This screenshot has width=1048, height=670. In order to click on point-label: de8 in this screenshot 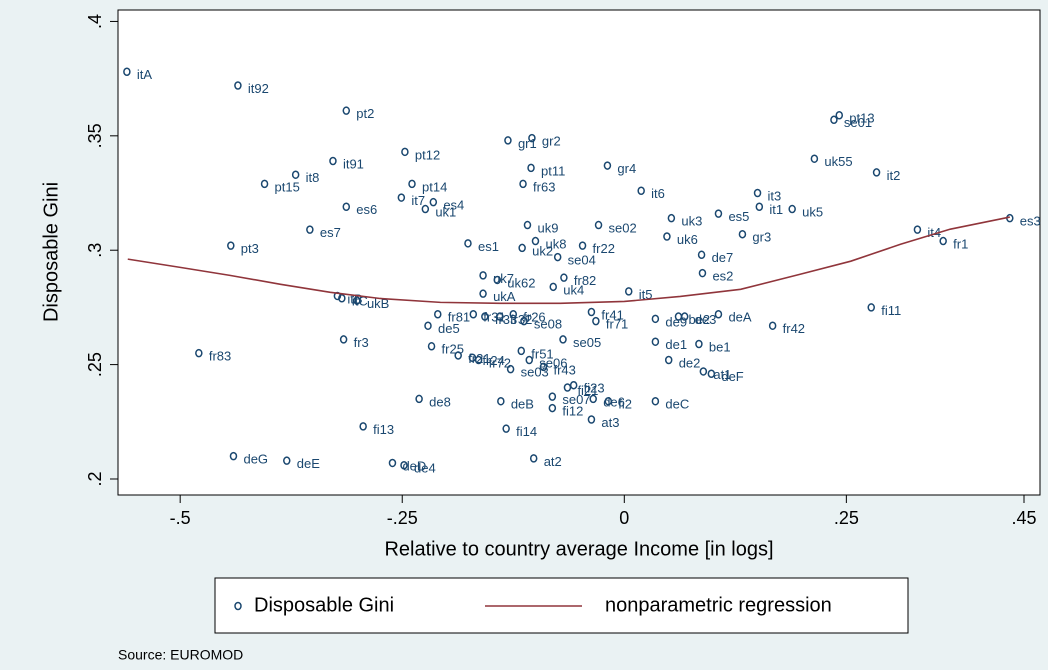, I will do `click(440, 401)`.